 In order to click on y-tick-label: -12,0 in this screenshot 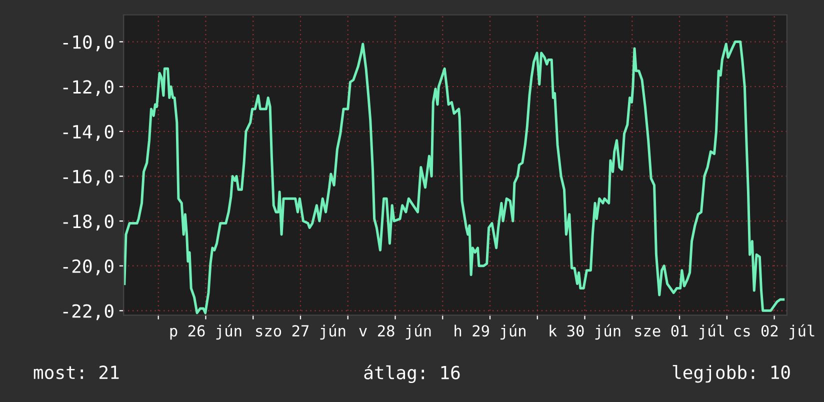, I will do `click(88, 88)`.